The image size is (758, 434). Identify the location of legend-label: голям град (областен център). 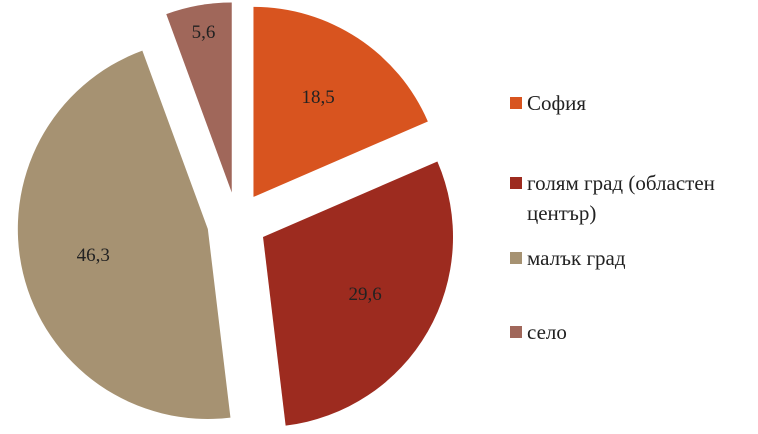
(621, 198).